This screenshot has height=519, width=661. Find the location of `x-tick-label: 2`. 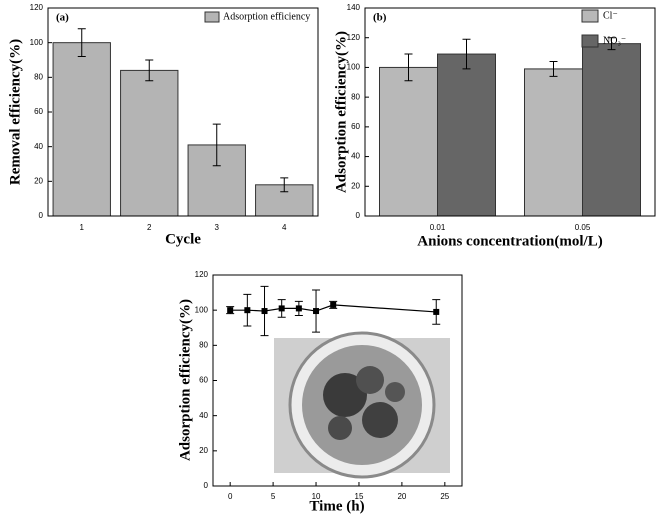

x-tick-label: 2 is located at coordinates (149, 227).